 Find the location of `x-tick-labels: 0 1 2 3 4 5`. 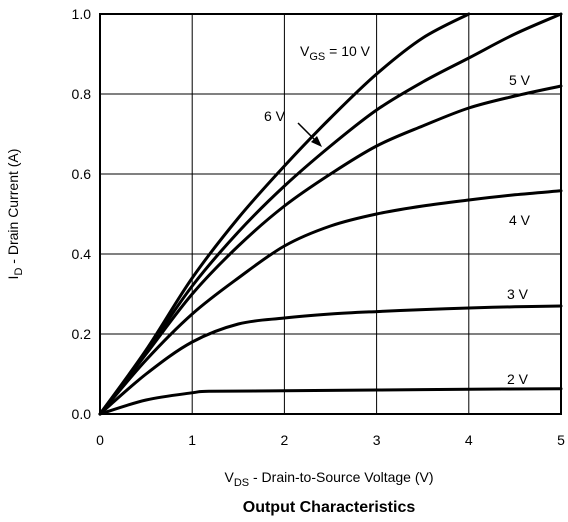

x-tick-labels: 0 1 2 3 4 5 is located at coordinates (330, 440).